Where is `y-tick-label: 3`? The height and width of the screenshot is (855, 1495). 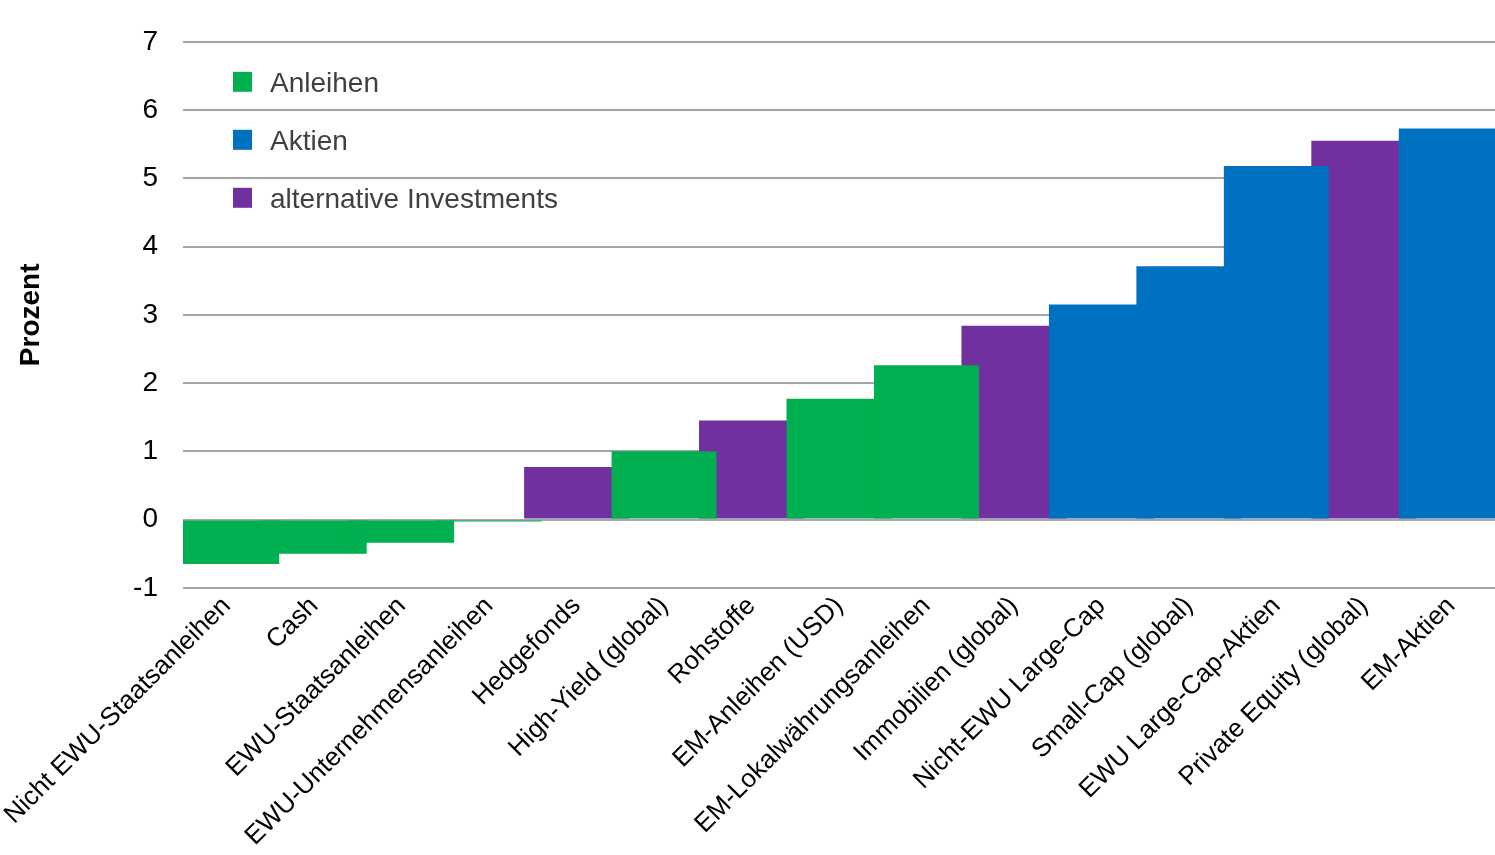
y-tick-label: 3 is located at coordinates (150, 313).